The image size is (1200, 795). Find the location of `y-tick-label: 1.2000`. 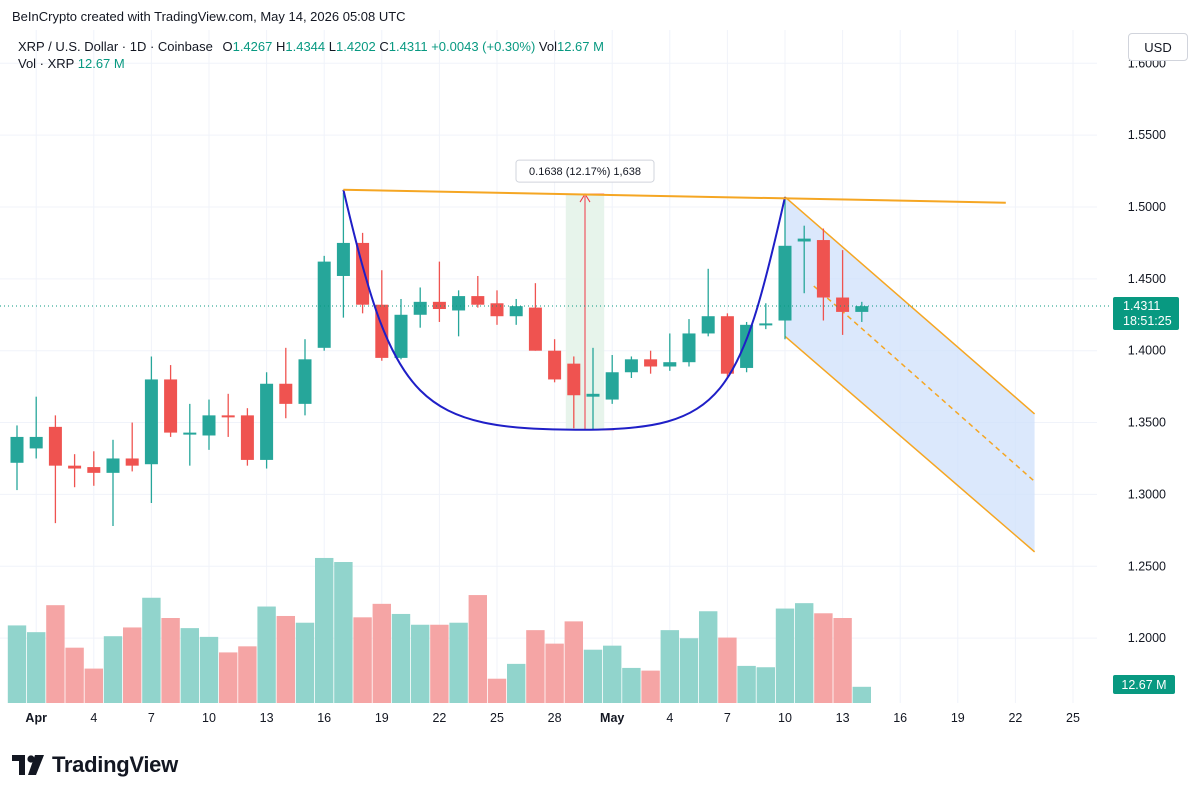

y-tick-label: 1.2000 is located at coordinates (1147, 638).